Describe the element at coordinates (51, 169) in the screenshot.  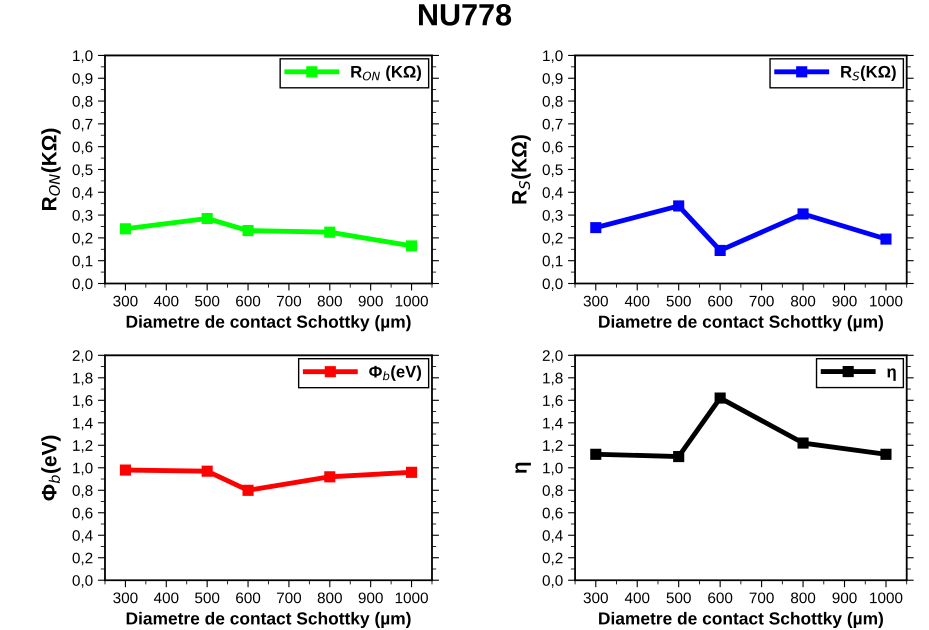
I see `y-axis-title: R$_{ON}$(KΩ)` at that location.